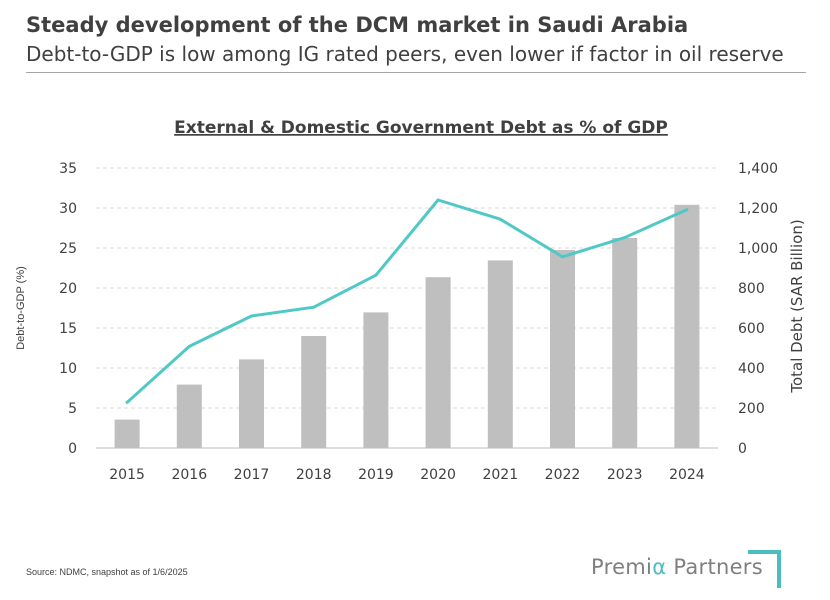 The image size is (830, 600). Describe the element at coordinates (438, 362) in the screenshot. I see `bar-2020` at that location.